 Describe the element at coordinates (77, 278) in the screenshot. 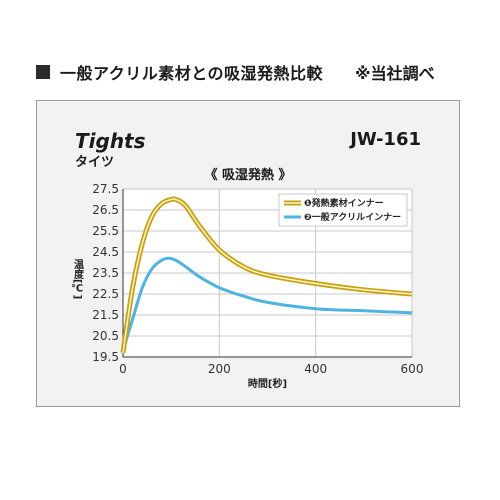

I see `y-axis-title: 温度[℃]` at that location.